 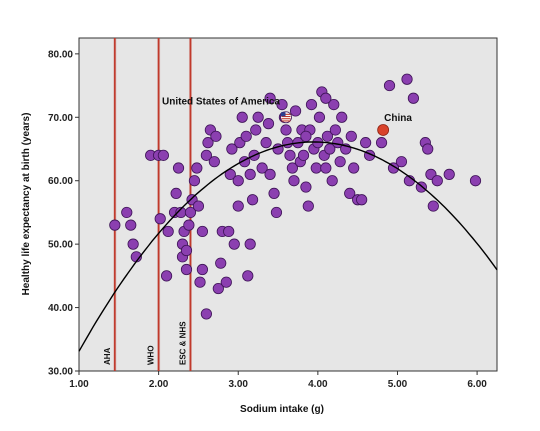 I want to click on x-axis-label: Sodium intake (g), so click(x=282, y=409).